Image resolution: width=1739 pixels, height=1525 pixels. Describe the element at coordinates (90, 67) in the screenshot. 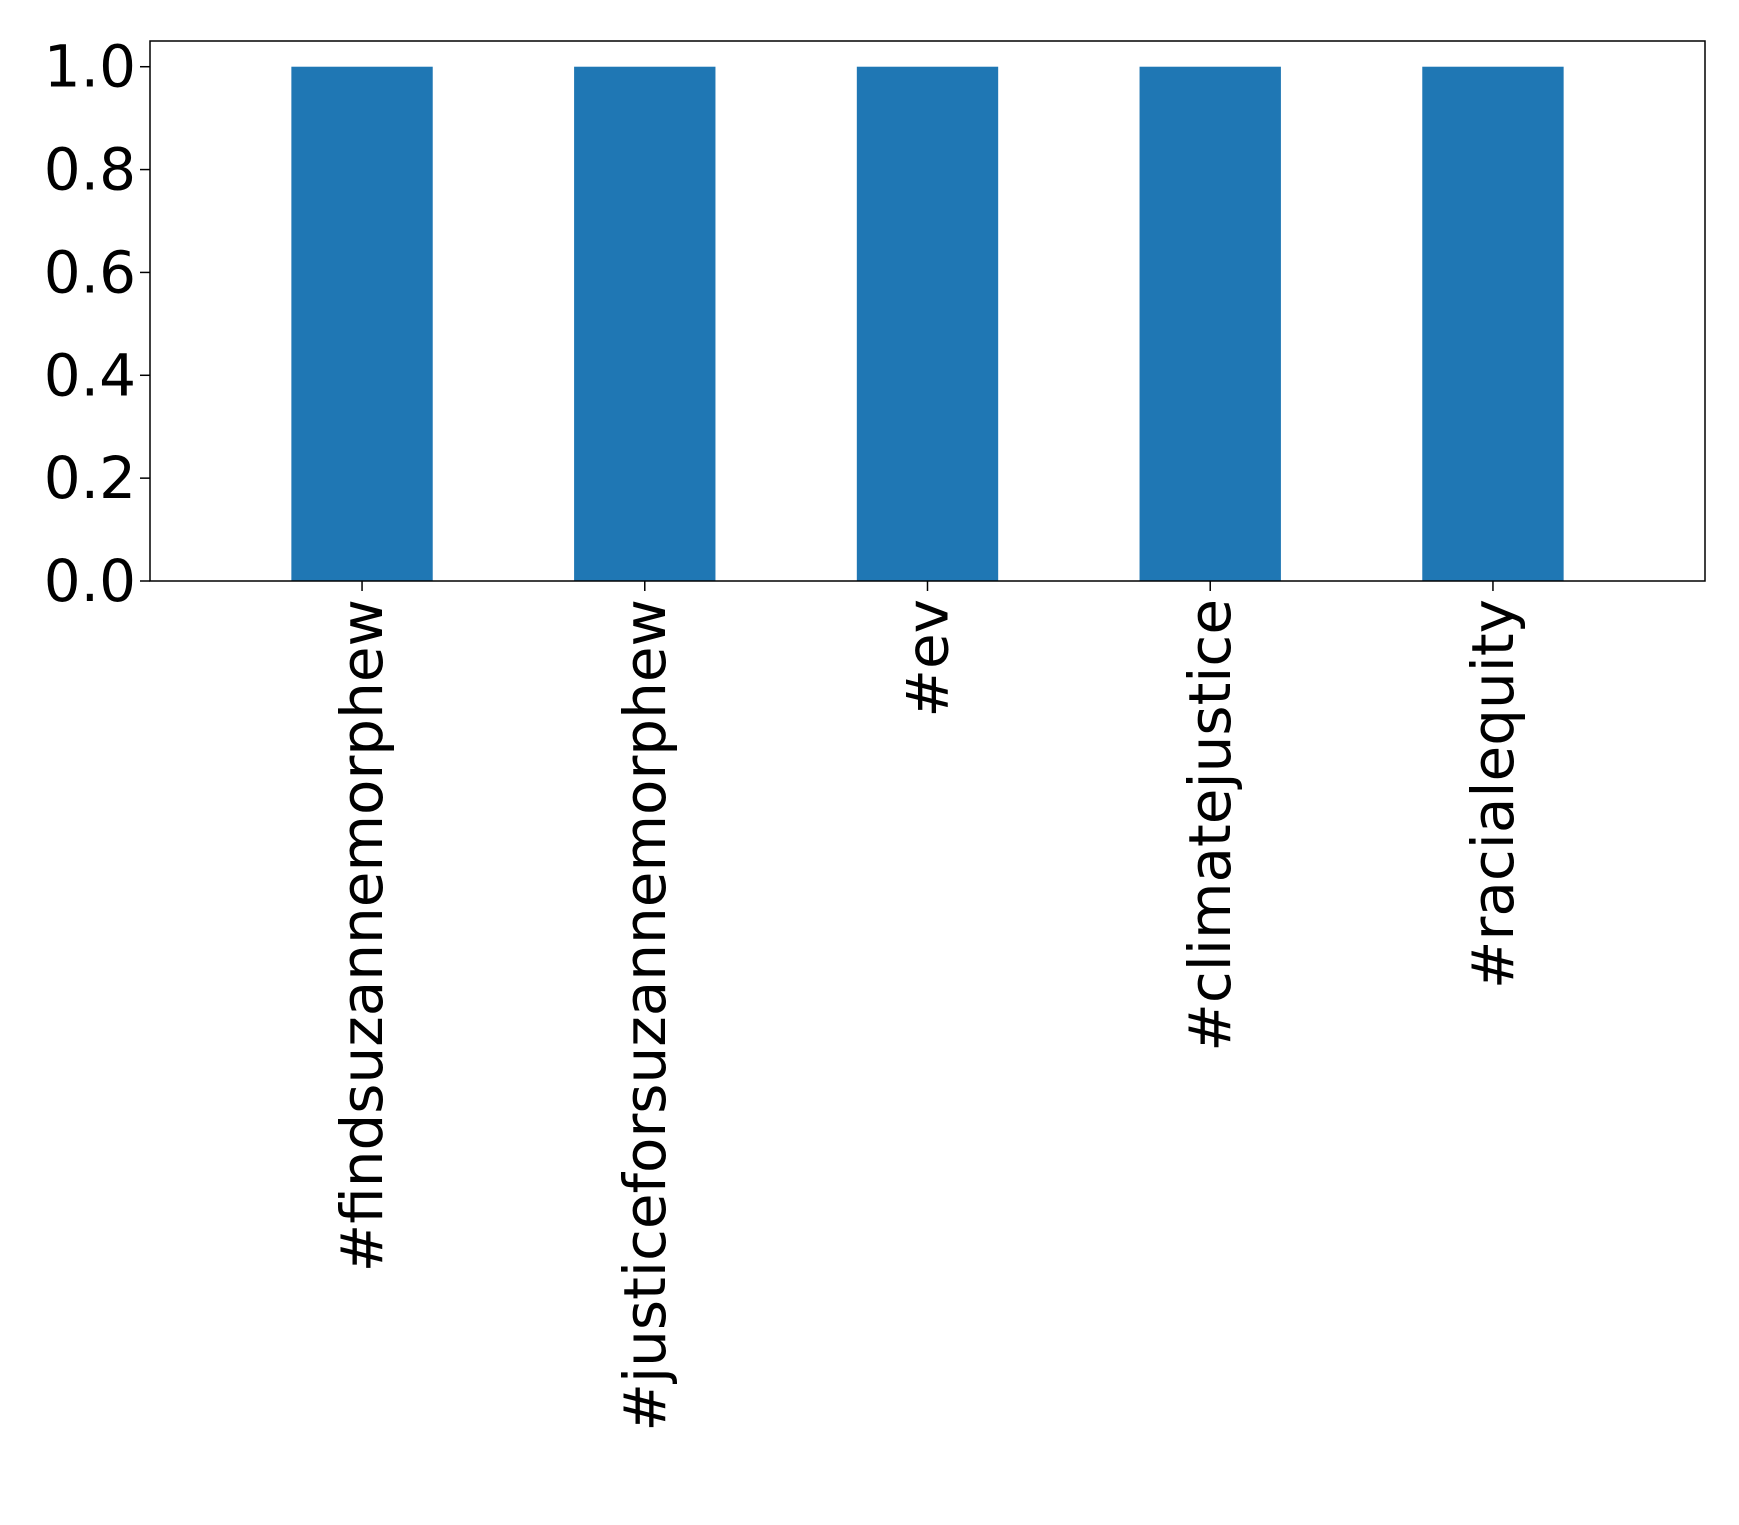

I see `y-tick-label-5: 1.0` at that location.